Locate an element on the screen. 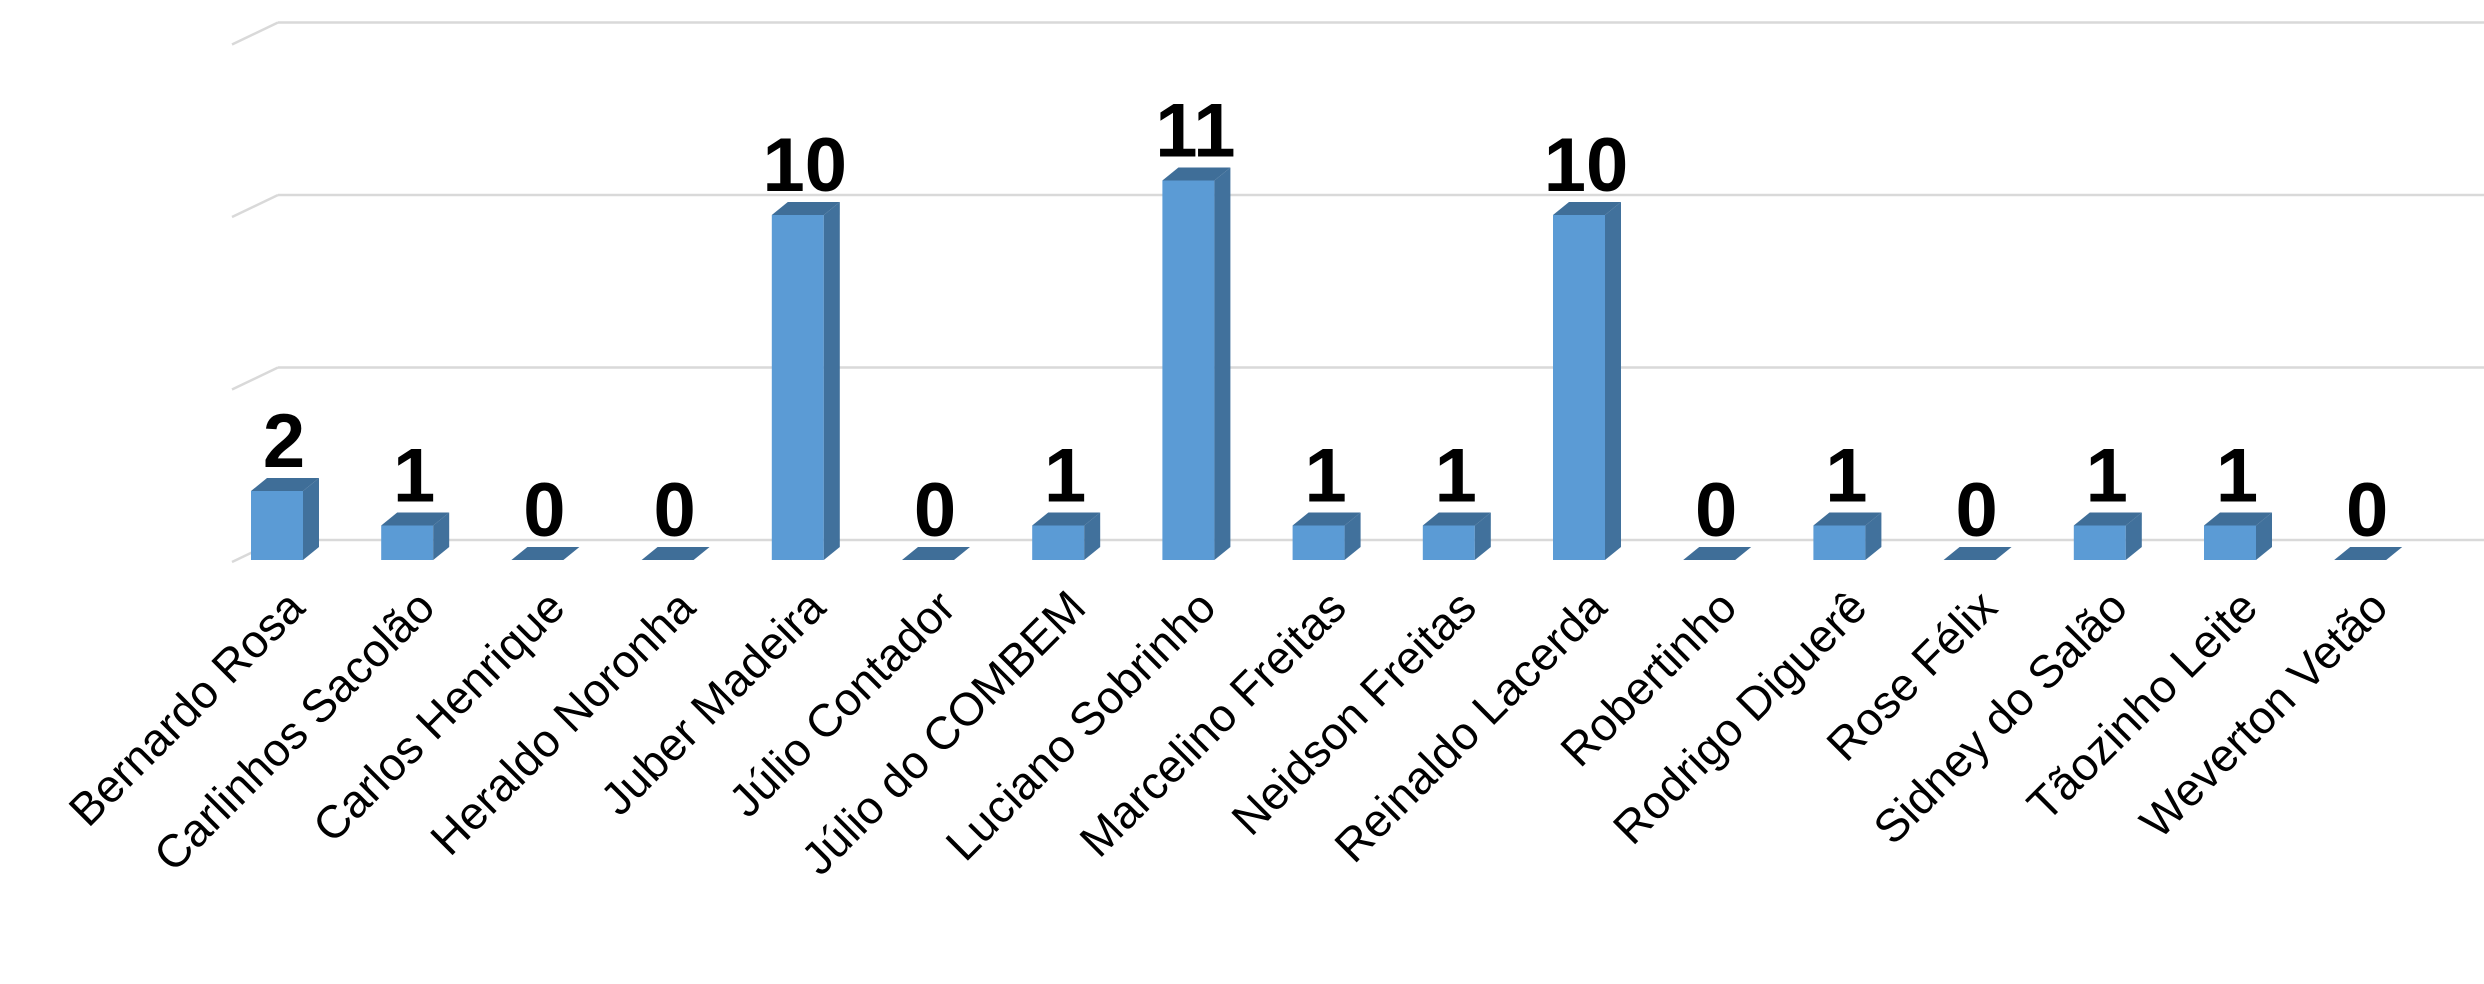  data-label: 11 is located at coordinates (1195, 131).